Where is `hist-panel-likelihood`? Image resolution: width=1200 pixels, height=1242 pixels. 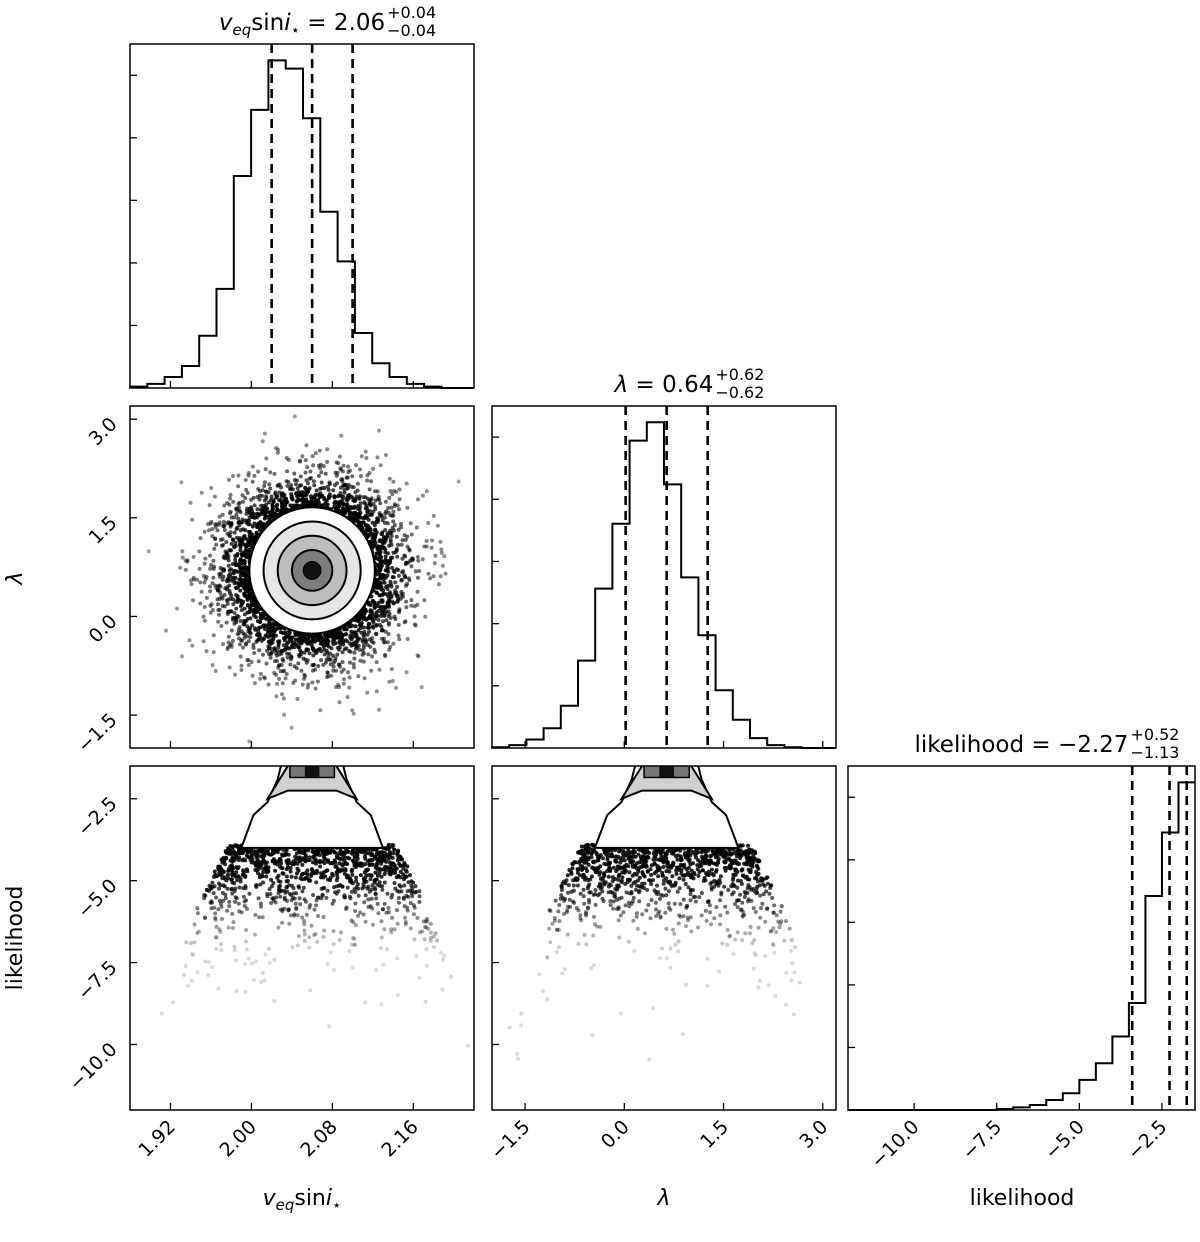 hist-panel-likelihood is located at coordinates (1021, 938).